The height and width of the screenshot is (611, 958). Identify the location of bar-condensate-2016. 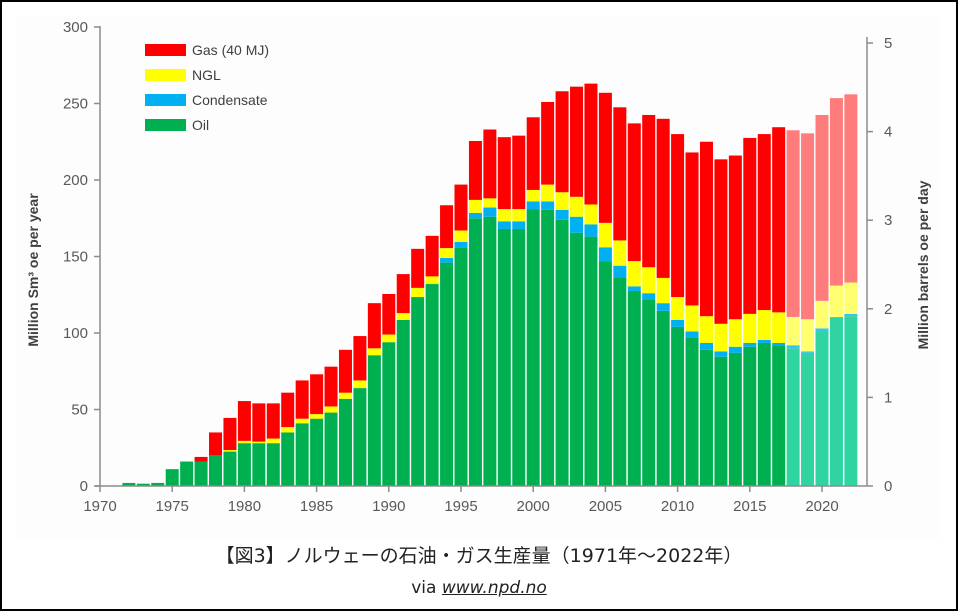
(764, 341).